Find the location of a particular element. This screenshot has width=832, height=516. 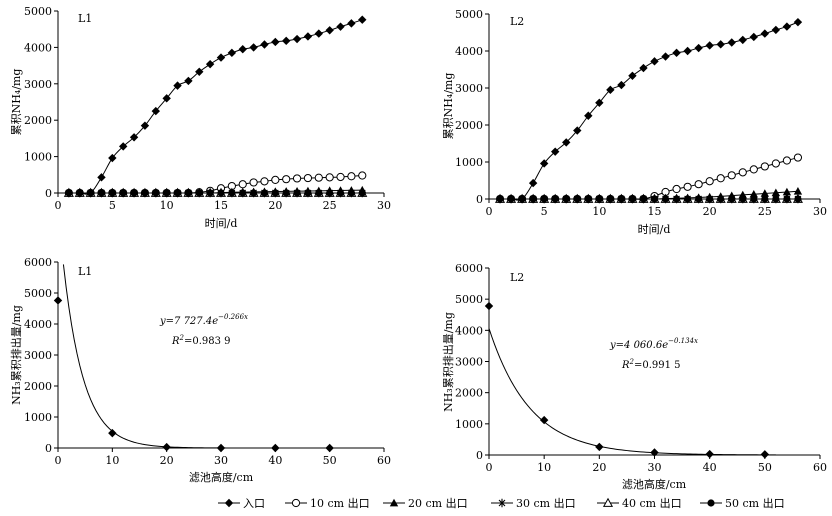

r-squared: R2=0.991 5 is located at coordinates (651, 364).